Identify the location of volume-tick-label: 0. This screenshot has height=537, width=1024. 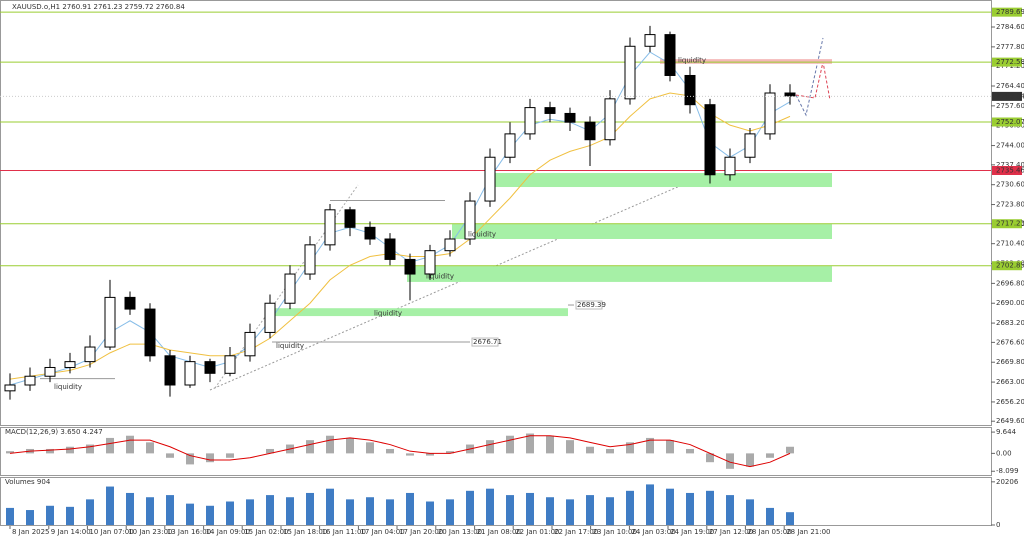
(998, 525).